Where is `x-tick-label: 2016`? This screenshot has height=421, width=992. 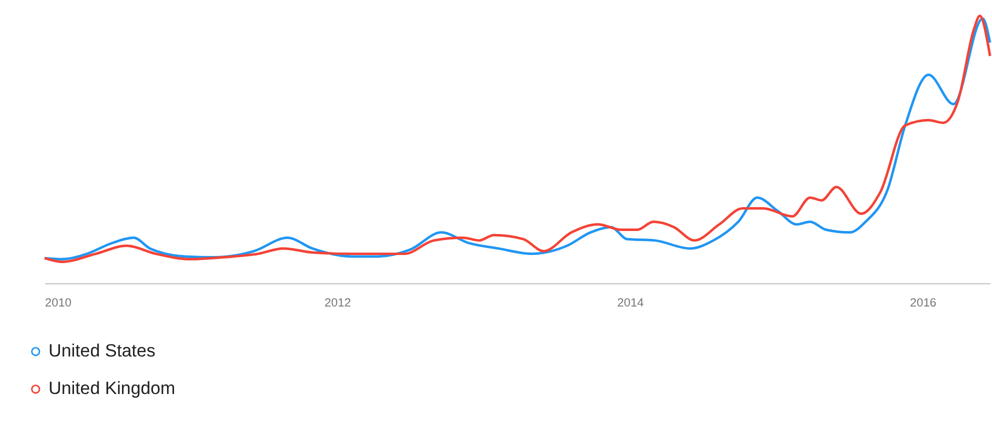
x-tick-label: 2016 is located at coordinates (923, 302).